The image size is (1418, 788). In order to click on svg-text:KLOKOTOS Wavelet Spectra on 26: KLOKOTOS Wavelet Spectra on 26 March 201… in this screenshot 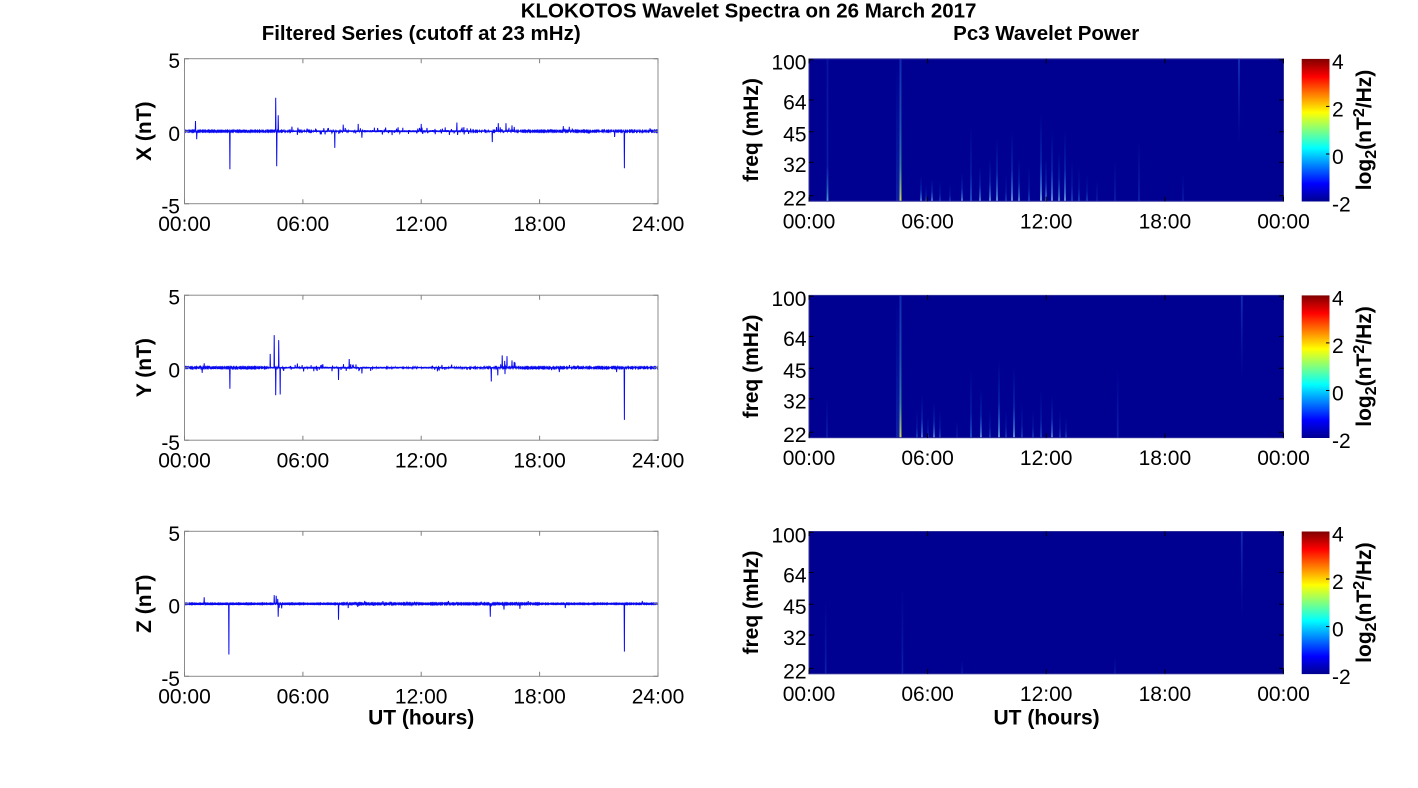, I will do `click(749, 11)`.